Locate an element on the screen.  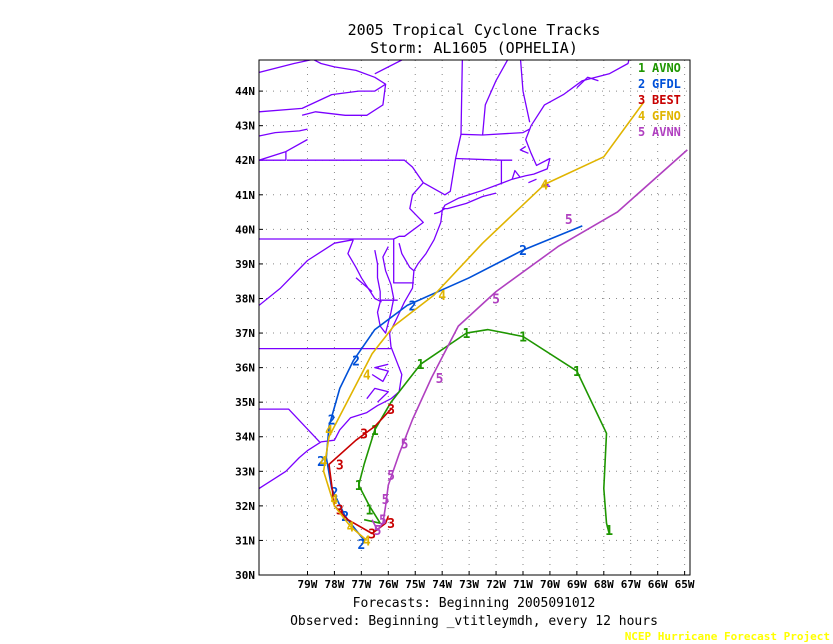
title-line-1: 2005 Tropical Cyclone Tracks is located at coordinates (474, 30).